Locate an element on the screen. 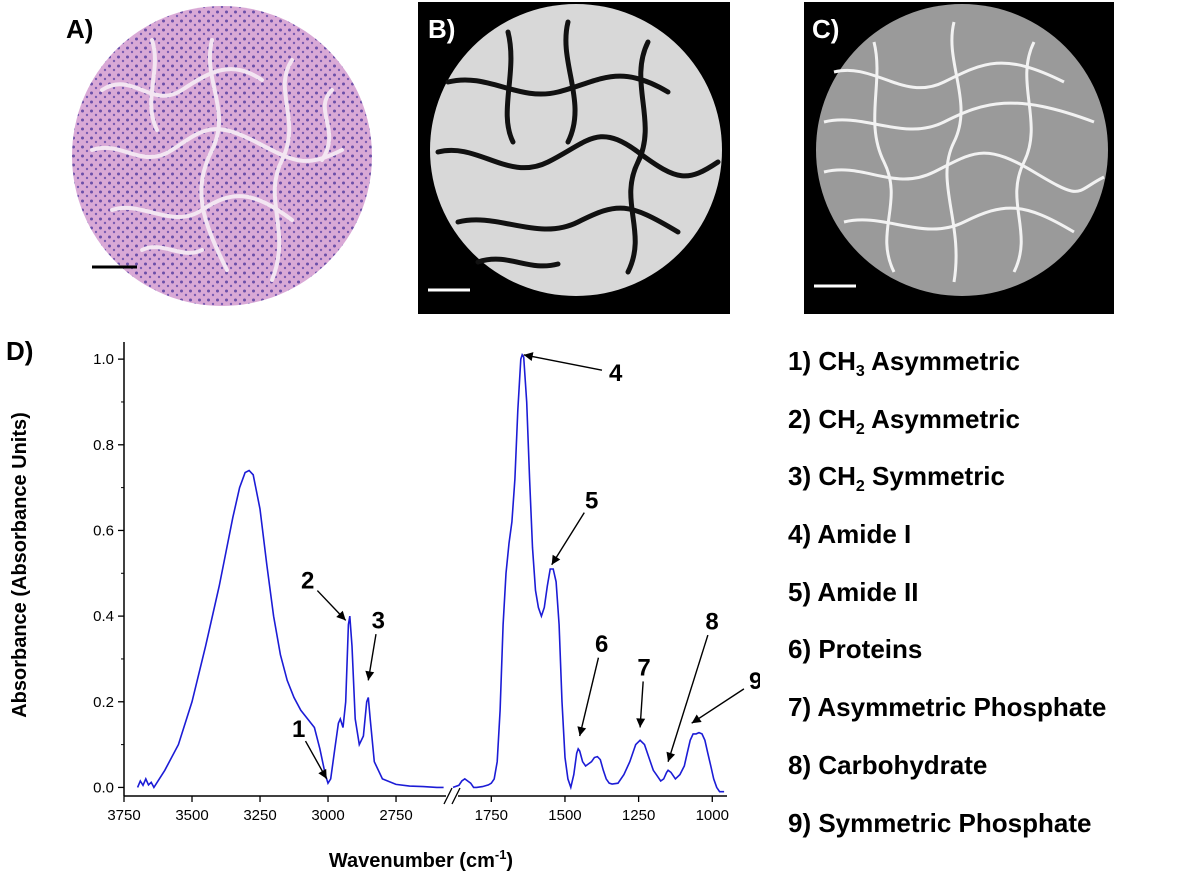  x-tick-label: 3000 is located at coordinates (327, 815).